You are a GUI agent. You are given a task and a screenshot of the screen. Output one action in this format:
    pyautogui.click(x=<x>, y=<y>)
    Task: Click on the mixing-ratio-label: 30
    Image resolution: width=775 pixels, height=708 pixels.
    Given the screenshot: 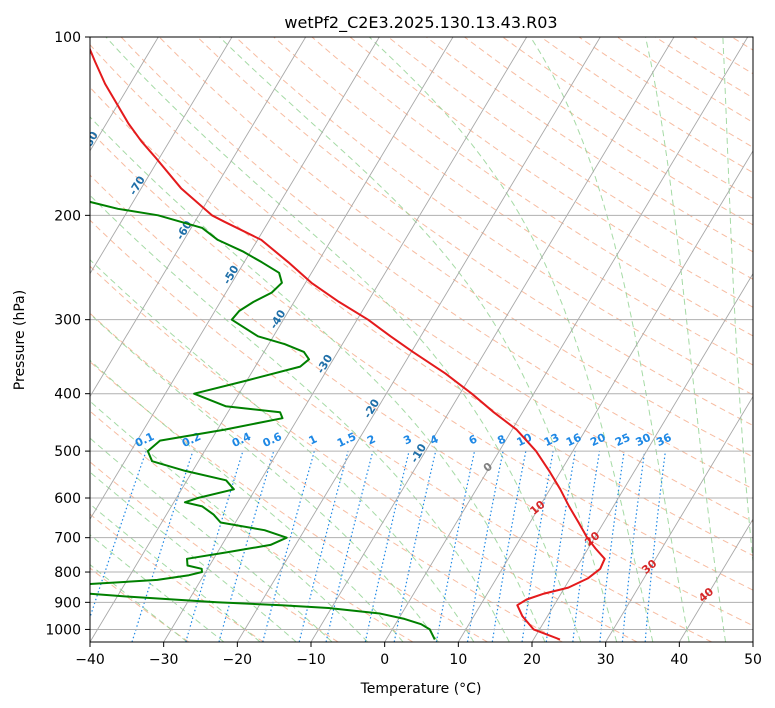 What is the action you would take?
    pyautogui.click(x=644, y=440)
    